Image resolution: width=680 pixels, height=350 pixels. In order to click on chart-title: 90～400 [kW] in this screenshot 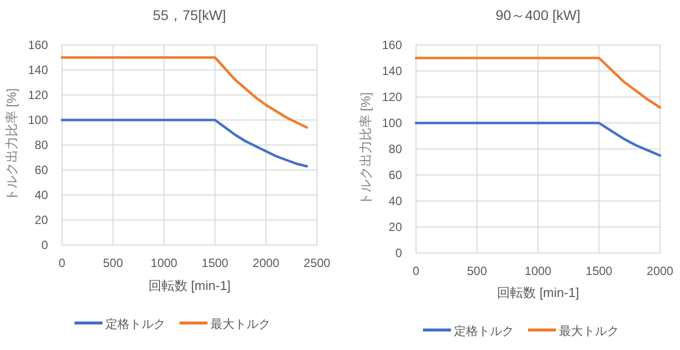, I will do `click(538, 15)`.